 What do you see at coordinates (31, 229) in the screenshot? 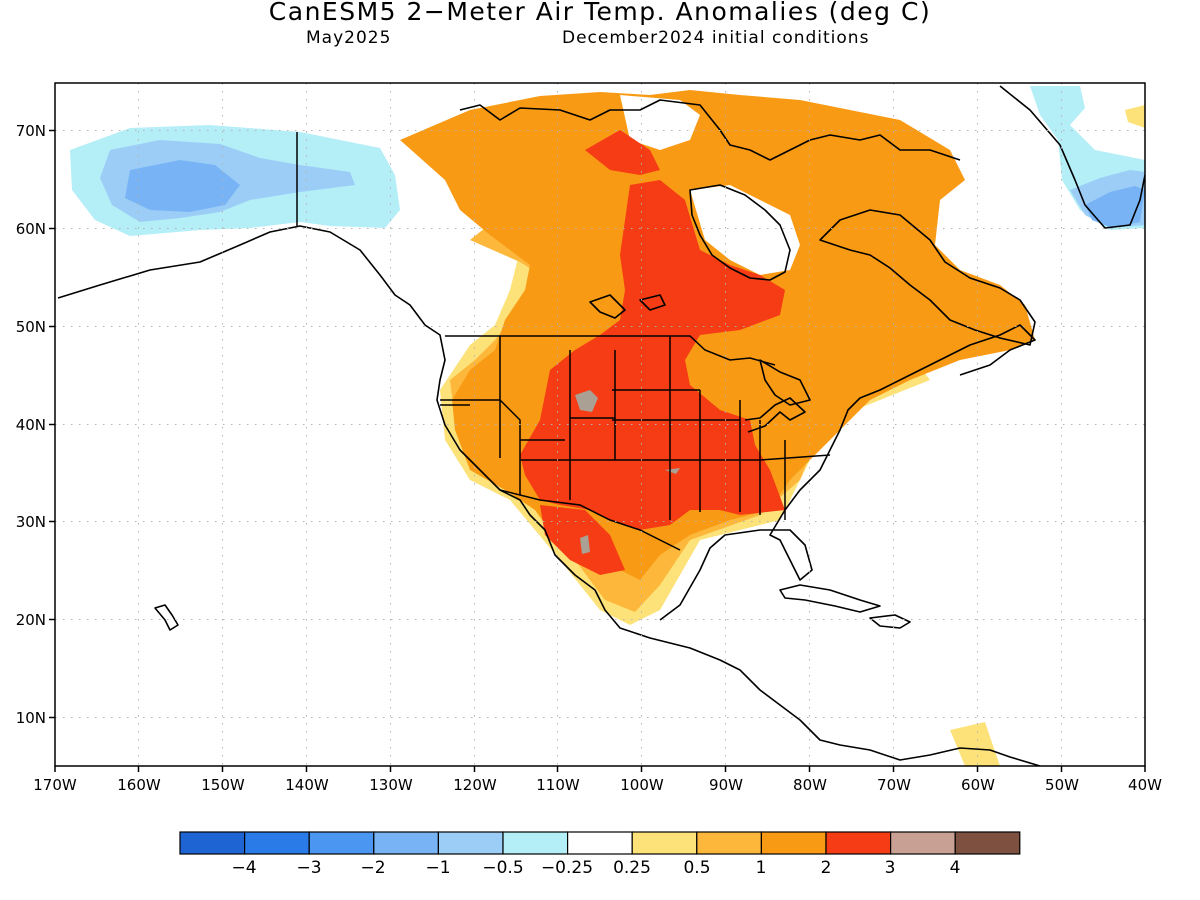
I see `lat-label: 60N` at bounding box center [31, 229].